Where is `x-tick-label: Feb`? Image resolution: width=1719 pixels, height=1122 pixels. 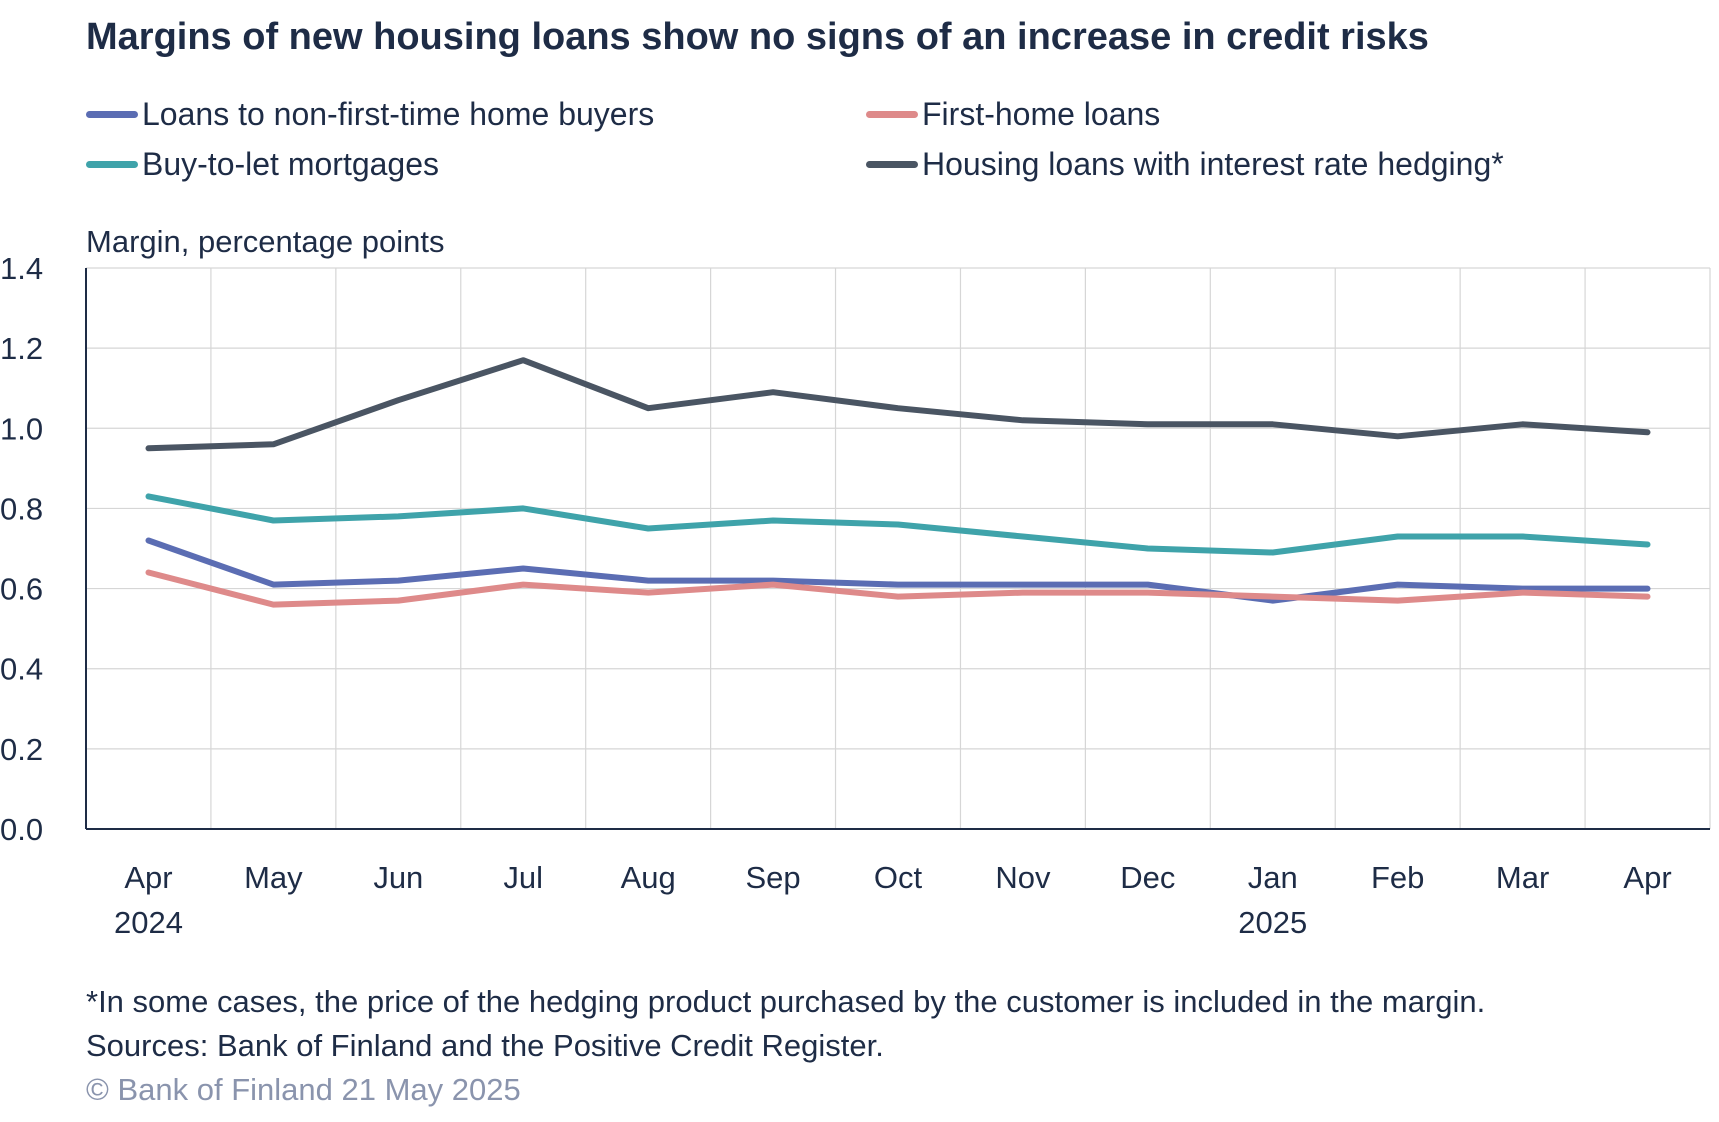
x-tick-label: Feb is located at coordinates (1397, 877).